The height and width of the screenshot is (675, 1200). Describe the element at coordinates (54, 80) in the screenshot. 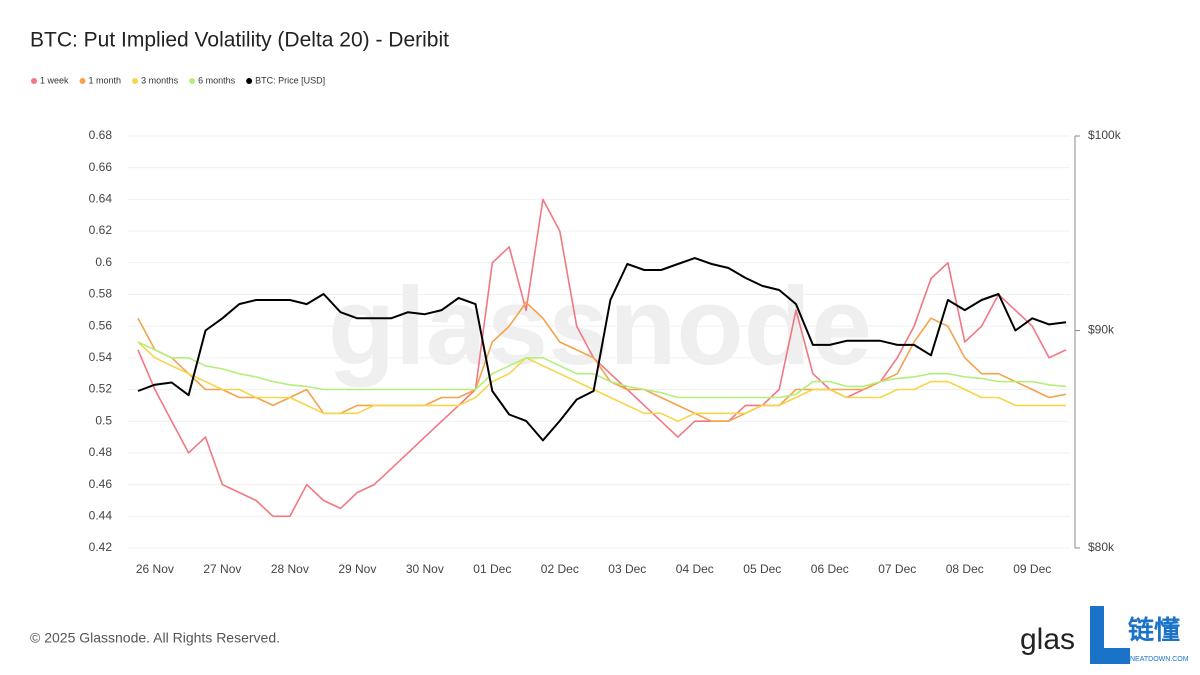

I see `legend-label: 1 week` at that location.